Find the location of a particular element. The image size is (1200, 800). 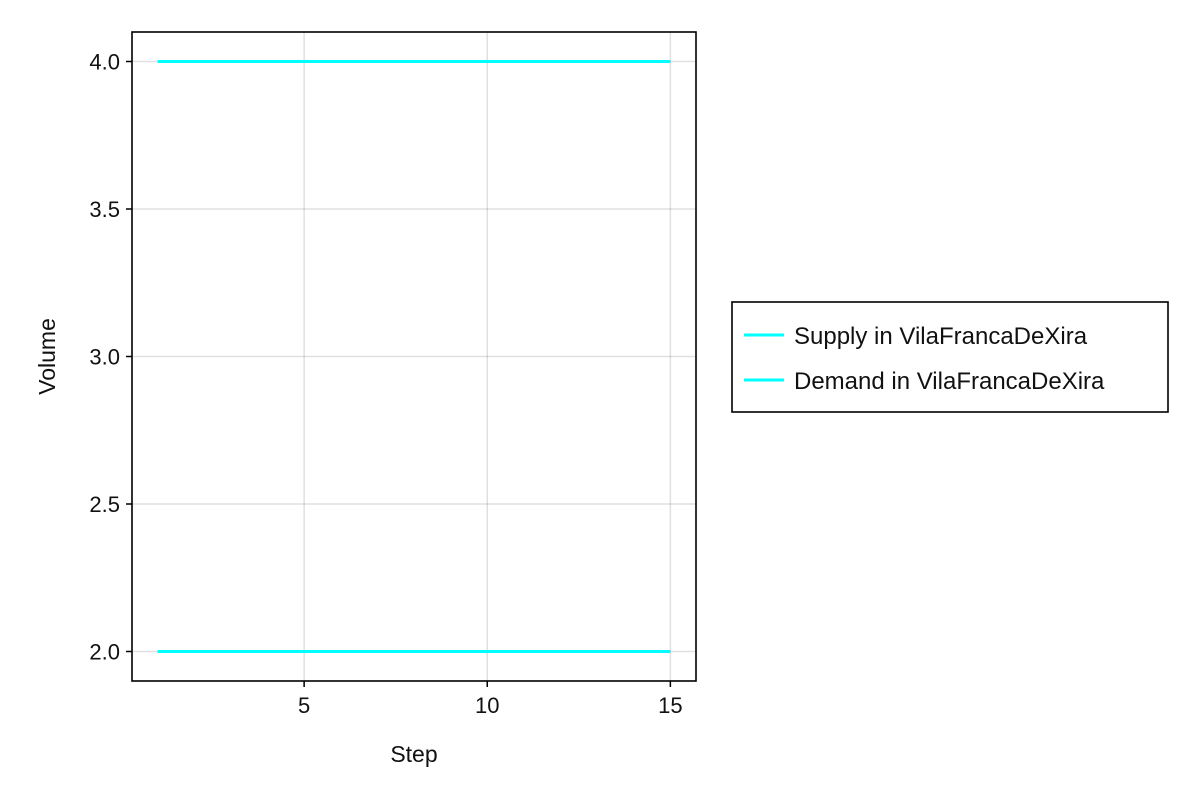

x-axis-label: Step is located at coordinates (413, 754).